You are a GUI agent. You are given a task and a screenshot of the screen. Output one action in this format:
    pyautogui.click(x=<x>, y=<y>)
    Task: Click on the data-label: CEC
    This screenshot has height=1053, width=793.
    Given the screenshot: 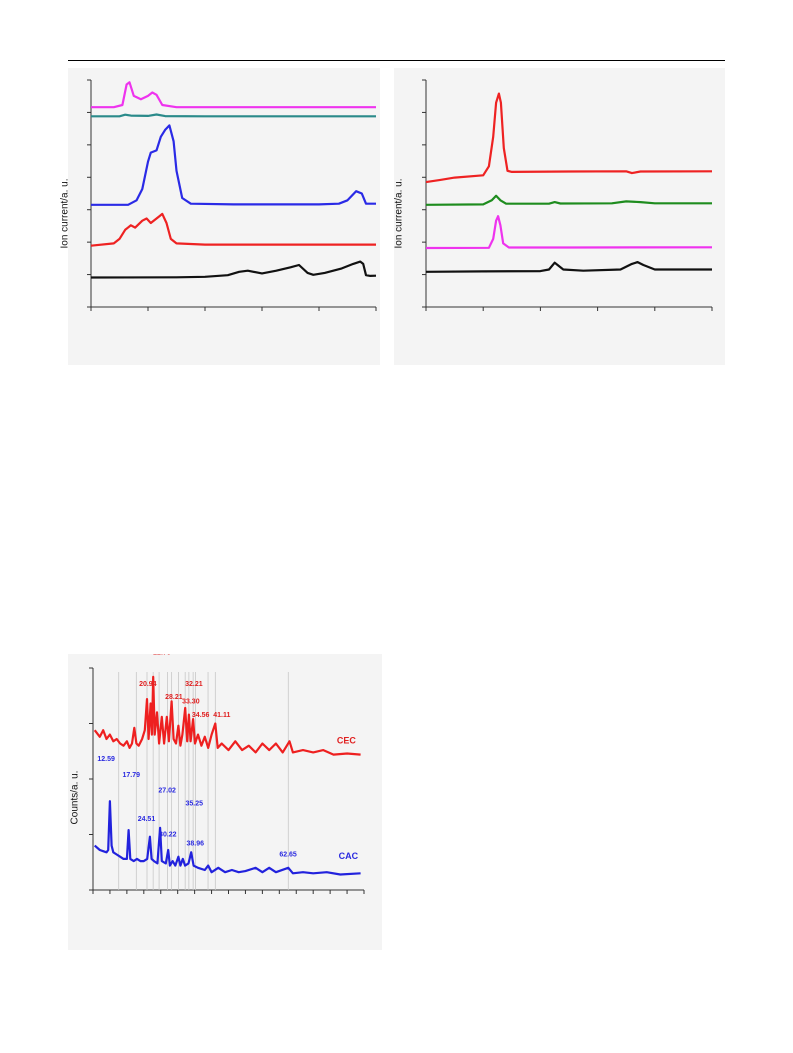 What is the action you would take?
    pyautogui.click(x=347, y=740)
    